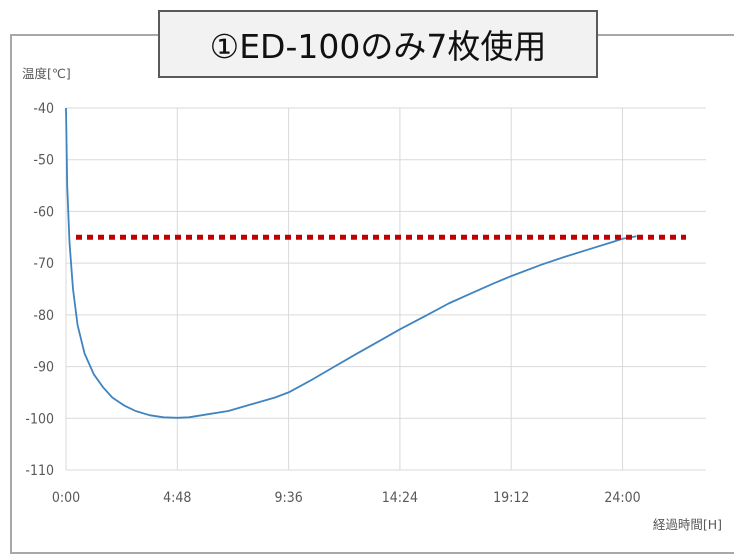 This screenshot has height=554, width=734. I want to click on y-axis-label: 温度[℃], so click(46, 73).